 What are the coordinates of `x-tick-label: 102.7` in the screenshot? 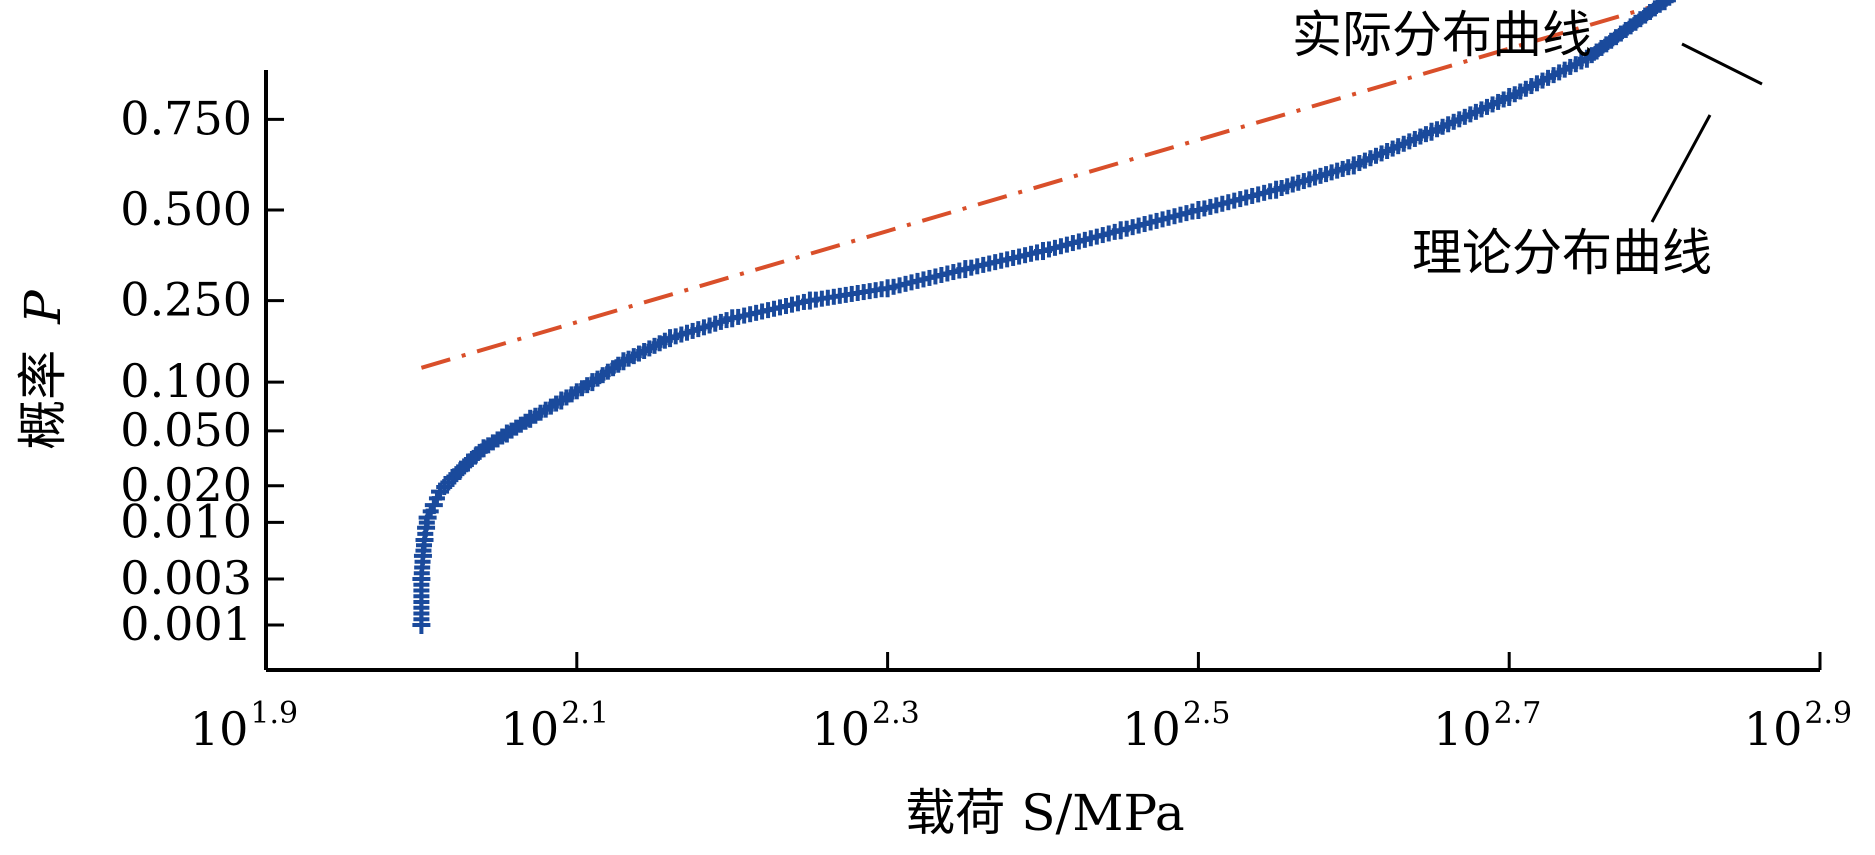 It's located at (1487, 726).